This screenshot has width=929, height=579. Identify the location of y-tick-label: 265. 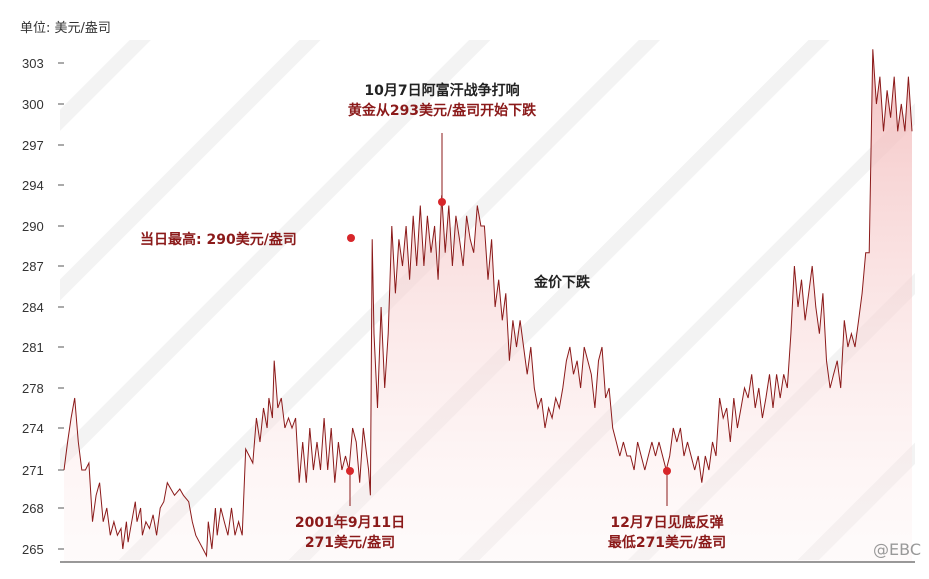
(33, 549).